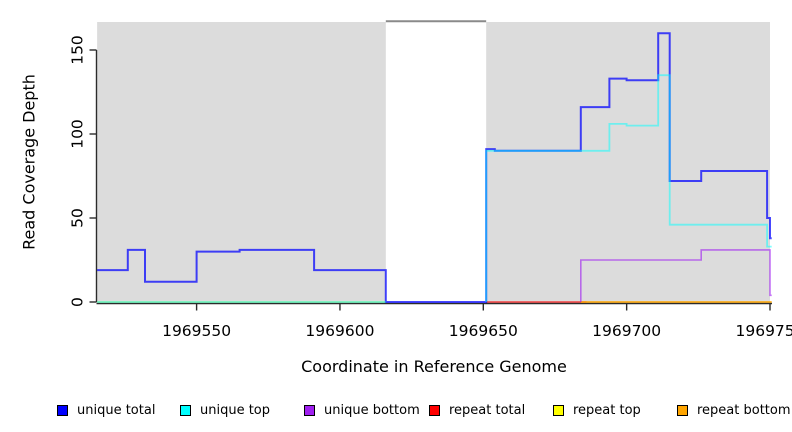  Describe the element at coordinates (487, 410) in the screenshot. I see `legend-label-repeat-total: repeat total` at that location.